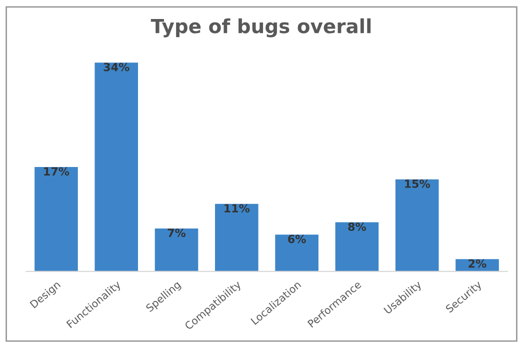  Describe the element at coordinates (477, 263) in the screenshot. I see `data-label: 2%` at that location.